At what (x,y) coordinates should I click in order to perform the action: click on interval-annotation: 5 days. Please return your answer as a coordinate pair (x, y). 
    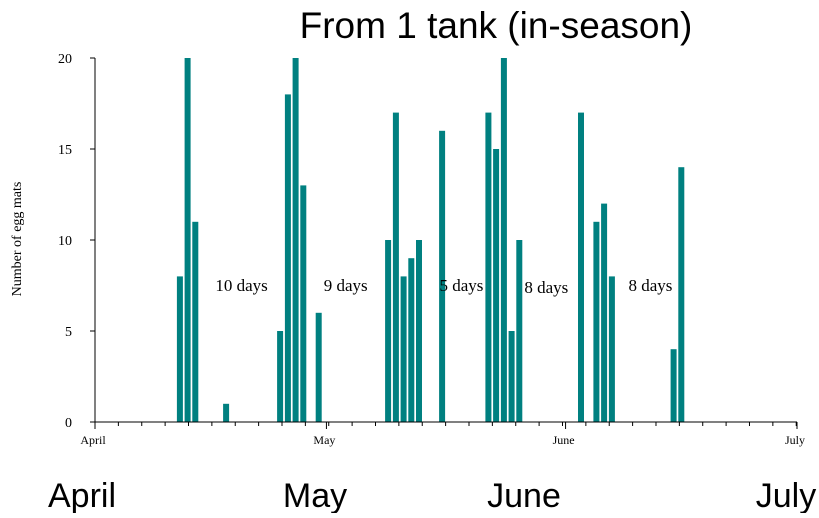
    Looking at the image, I should click on (461, 285).